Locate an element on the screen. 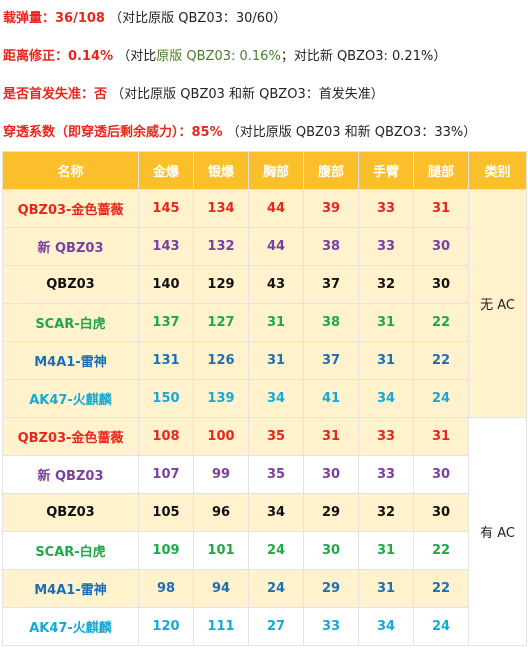 This screenshot has height=663, width=528. header-chest: 胸部 is located at coordinates (276, 170).